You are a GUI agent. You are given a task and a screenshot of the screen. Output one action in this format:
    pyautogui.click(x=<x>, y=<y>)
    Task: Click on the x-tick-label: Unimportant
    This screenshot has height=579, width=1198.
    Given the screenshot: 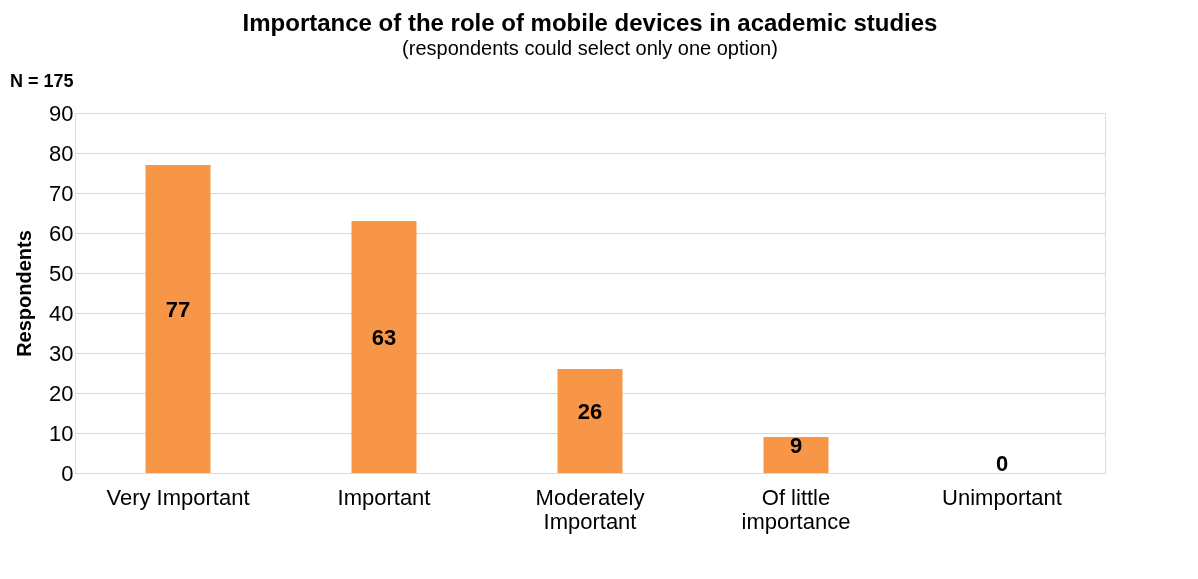 What is the action you would take?
    pyautogui.click(x=1002, y=497)
    